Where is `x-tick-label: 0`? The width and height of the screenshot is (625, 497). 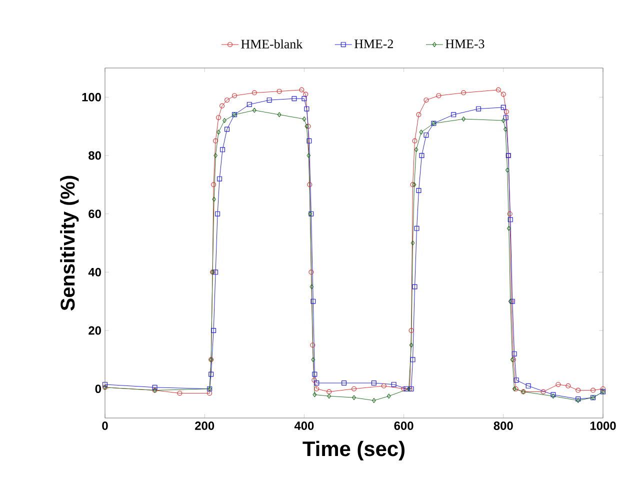 x-tick-label: 0 is located at coordinates (105, 426).